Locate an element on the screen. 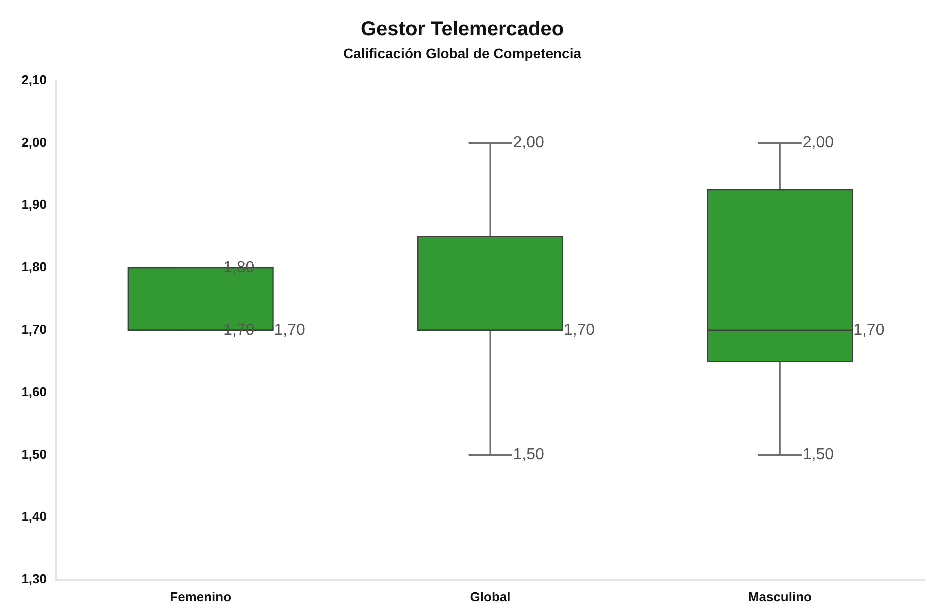 The height and width of the screenshot is (608, 927). x-tick-label: Femenino is located at coordinates (201, 596).